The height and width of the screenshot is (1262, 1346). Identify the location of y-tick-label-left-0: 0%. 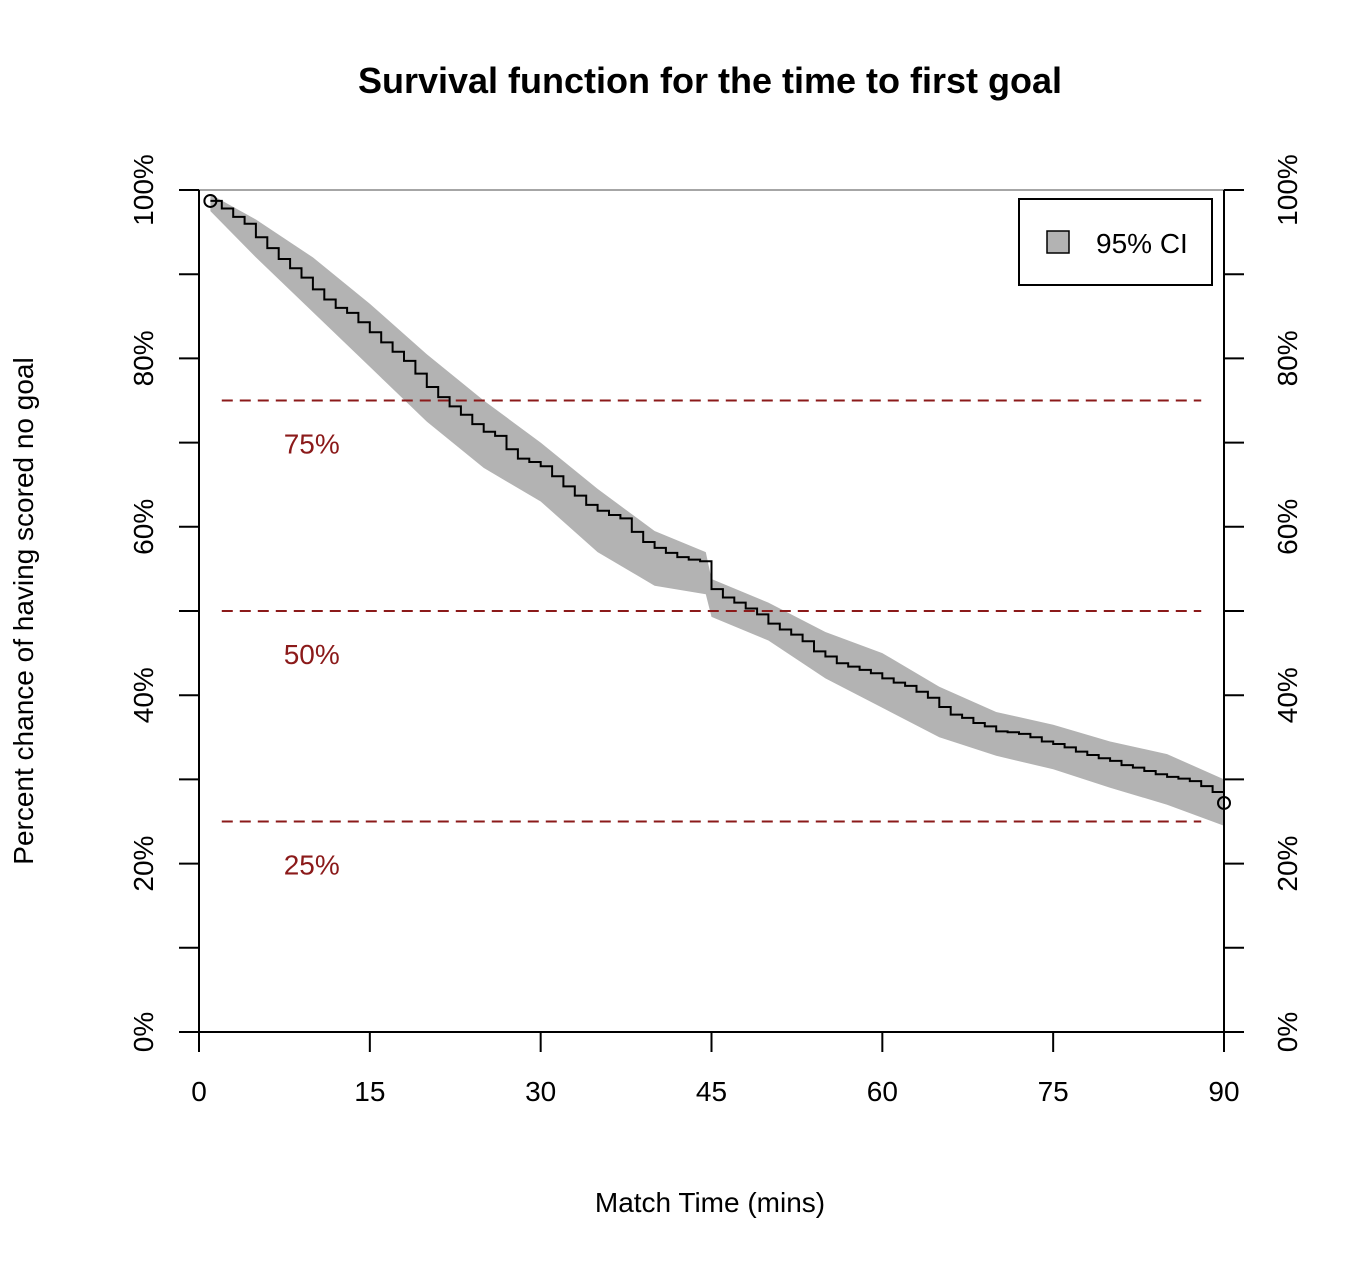
(143, 1032).